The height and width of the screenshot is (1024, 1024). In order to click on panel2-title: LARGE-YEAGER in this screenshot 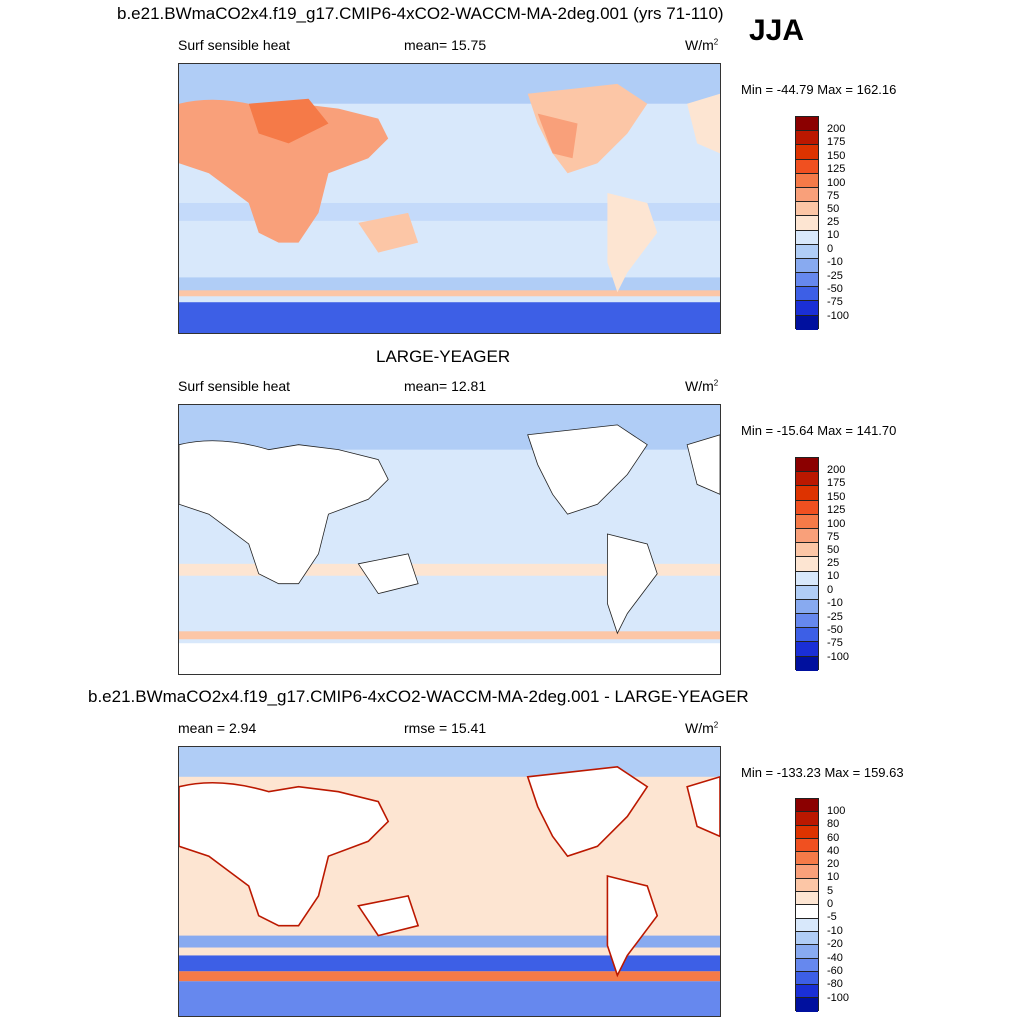, I will do `click(443, 356)`.